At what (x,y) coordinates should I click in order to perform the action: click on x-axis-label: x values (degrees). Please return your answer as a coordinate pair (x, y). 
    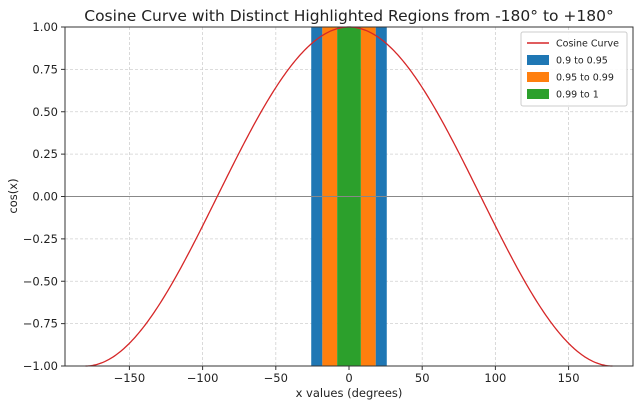
    Looking at the image, I should click on (349, 393).